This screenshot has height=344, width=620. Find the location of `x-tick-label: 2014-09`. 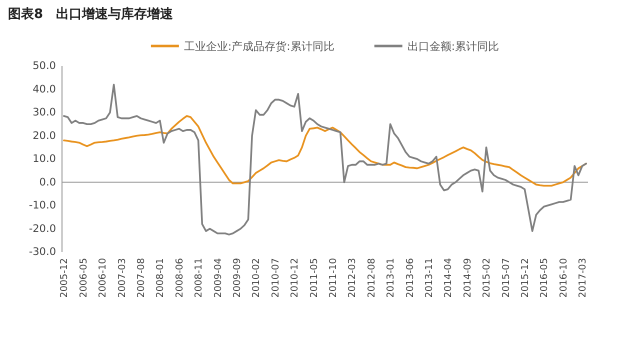

x-tick-label: 2014-09 is located at coordinates (468, 278).